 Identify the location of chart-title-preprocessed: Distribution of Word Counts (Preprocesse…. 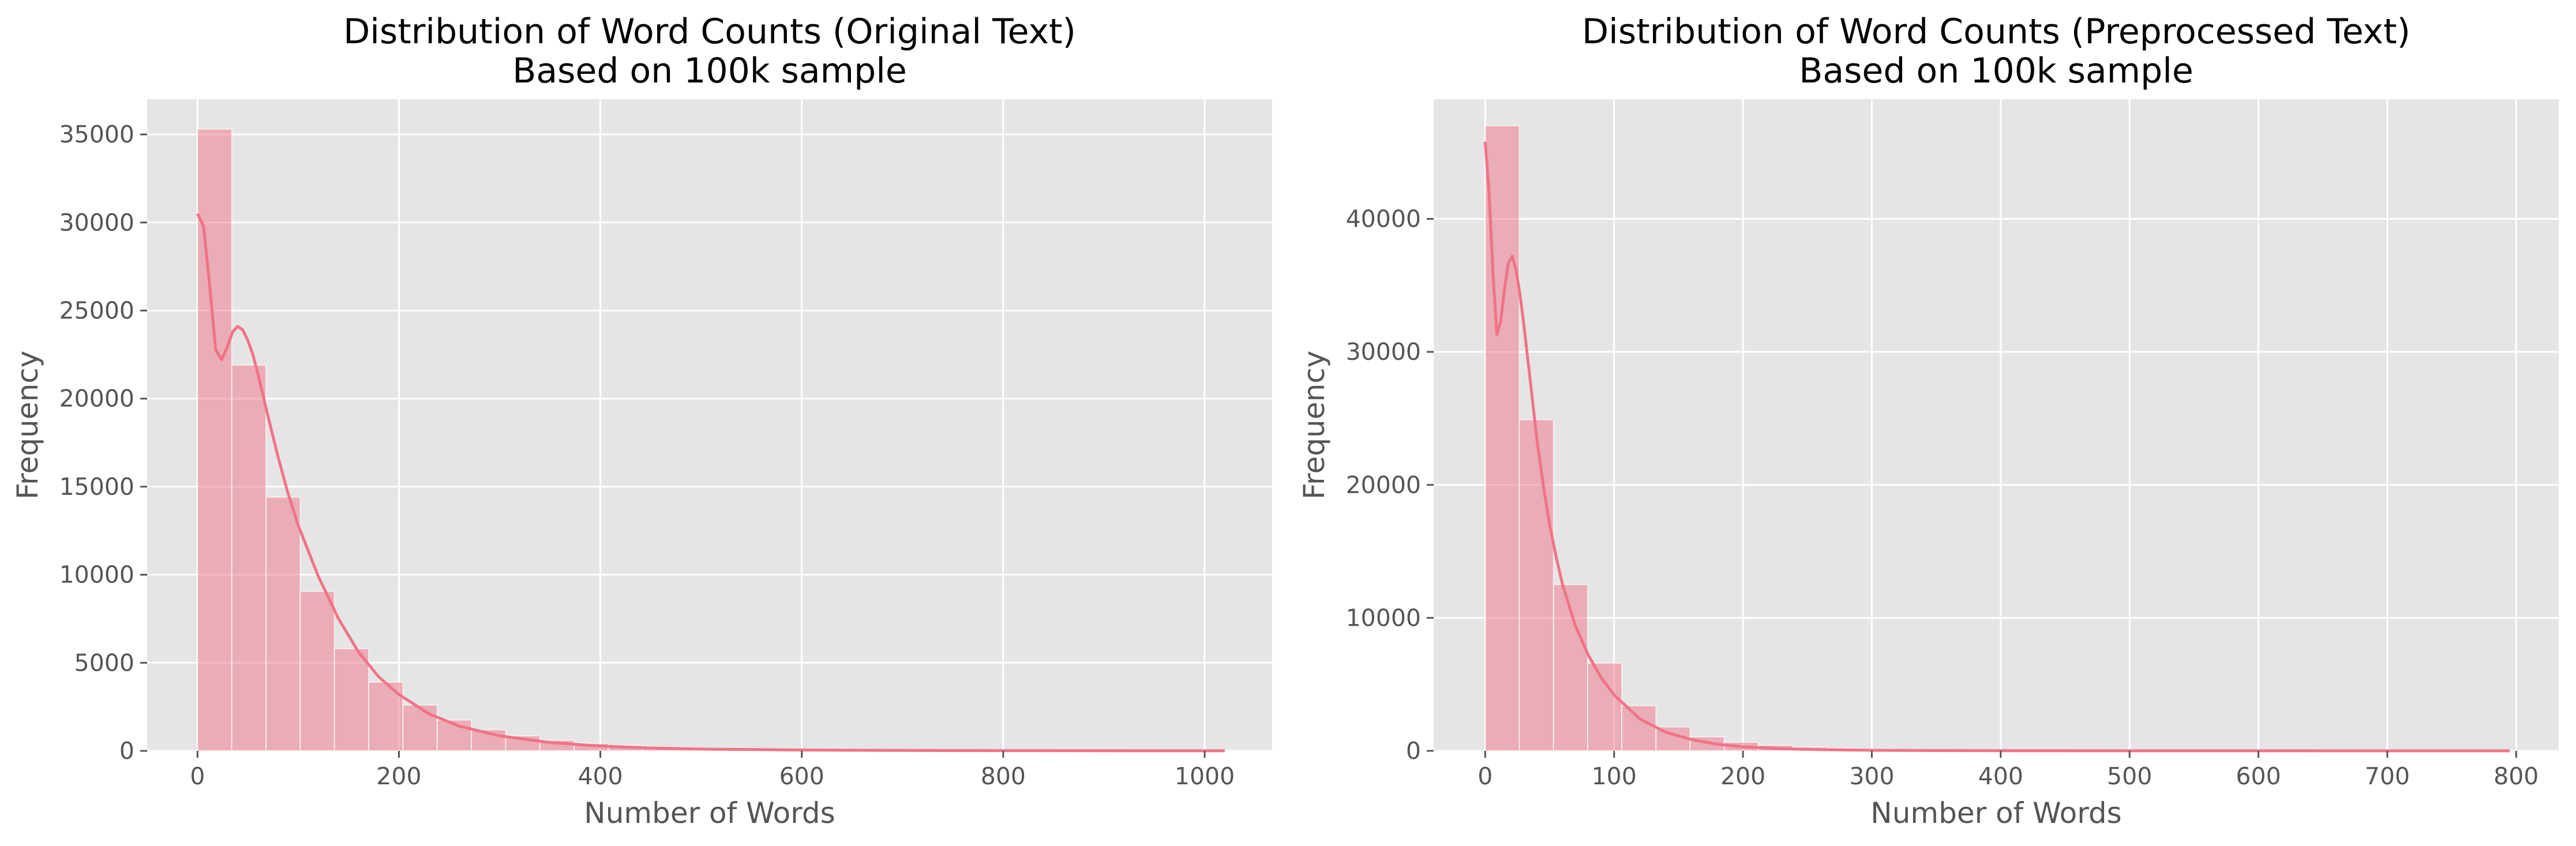
(1996, 32).